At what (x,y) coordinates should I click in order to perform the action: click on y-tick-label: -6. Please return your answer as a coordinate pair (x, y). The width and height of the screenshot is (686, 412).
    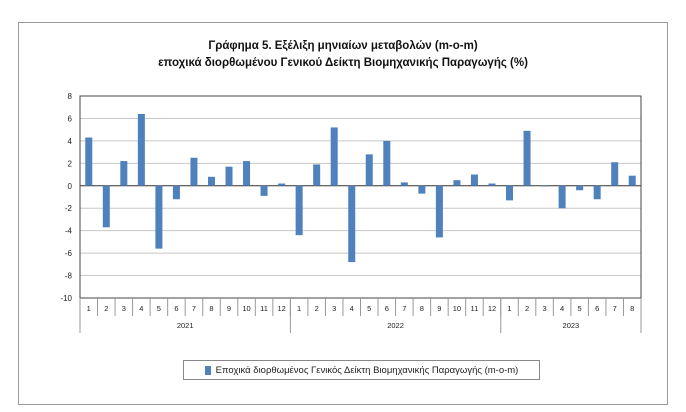
    Looking at the image, I should click on (69, 253).